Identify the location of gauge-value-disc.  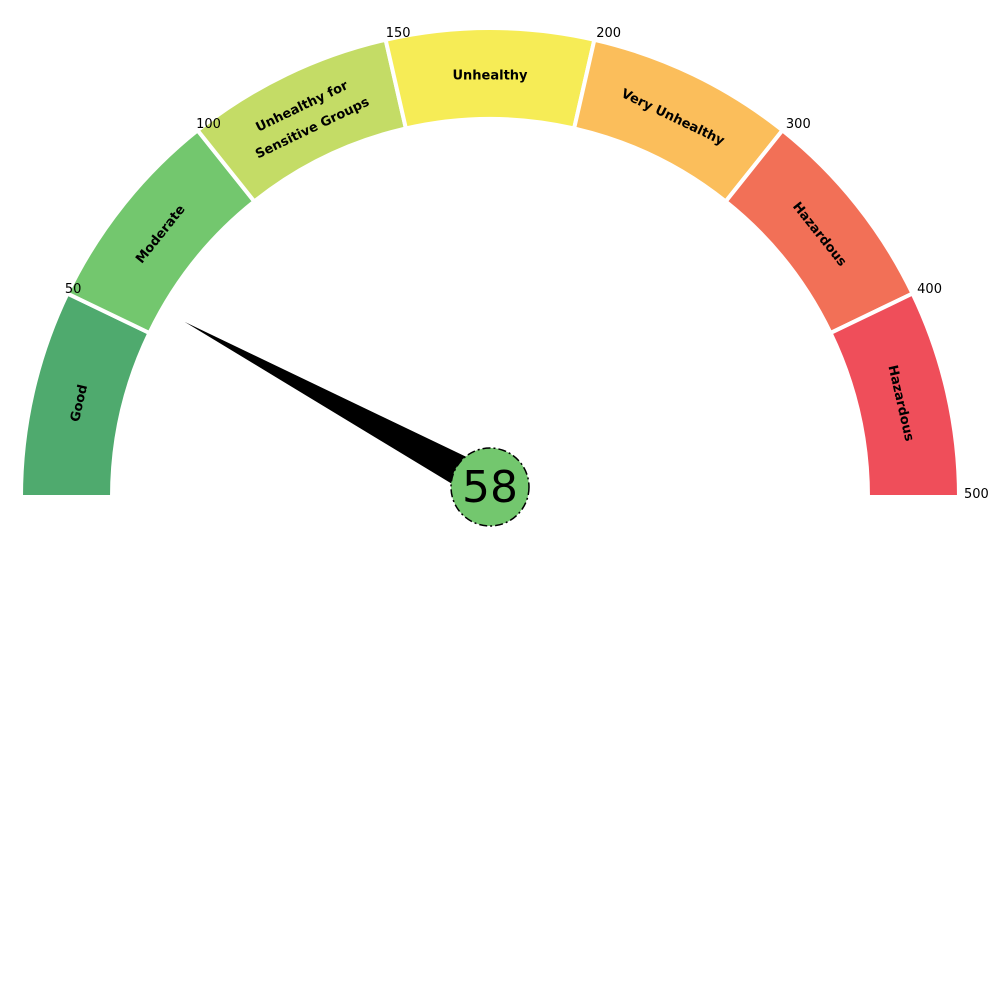
(490, 487).